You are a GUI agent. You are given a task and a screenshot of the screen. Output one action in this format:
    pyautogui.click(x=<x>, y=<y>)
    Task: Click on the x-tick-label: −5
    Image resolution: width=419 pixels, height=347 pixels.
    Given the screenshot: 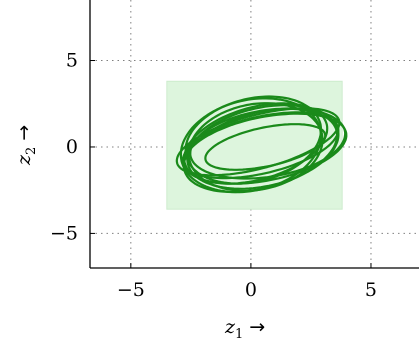 What is the action you would take?
    pyautogui.click(x=131, y=290)
    